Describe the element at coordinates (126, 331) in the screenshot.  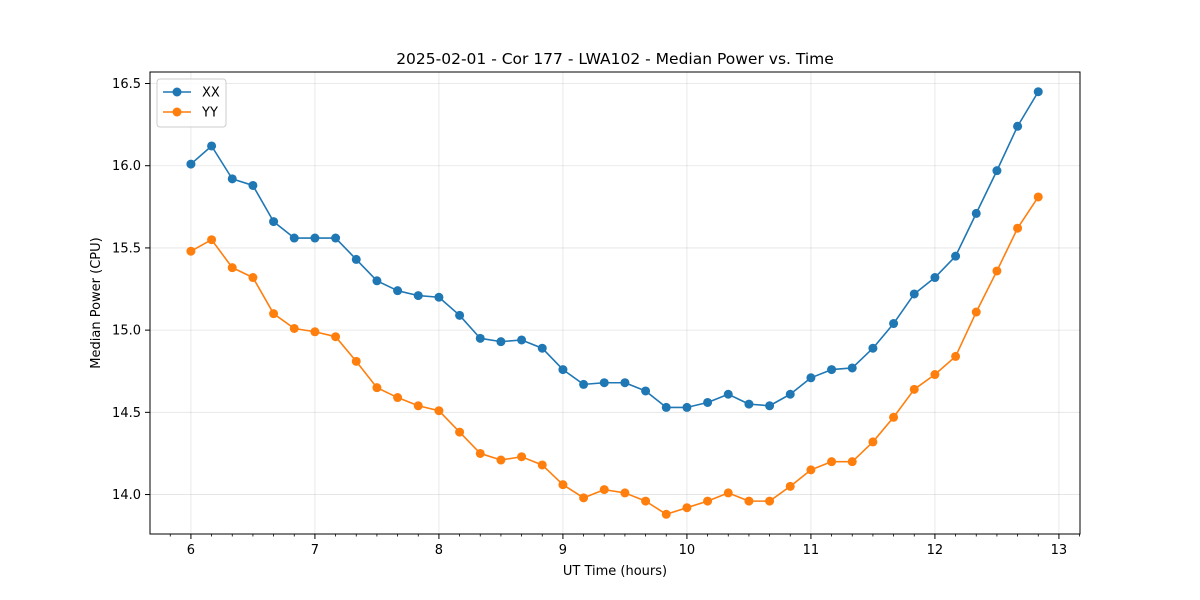
I see `y-tick-label: 15.0` at that location.